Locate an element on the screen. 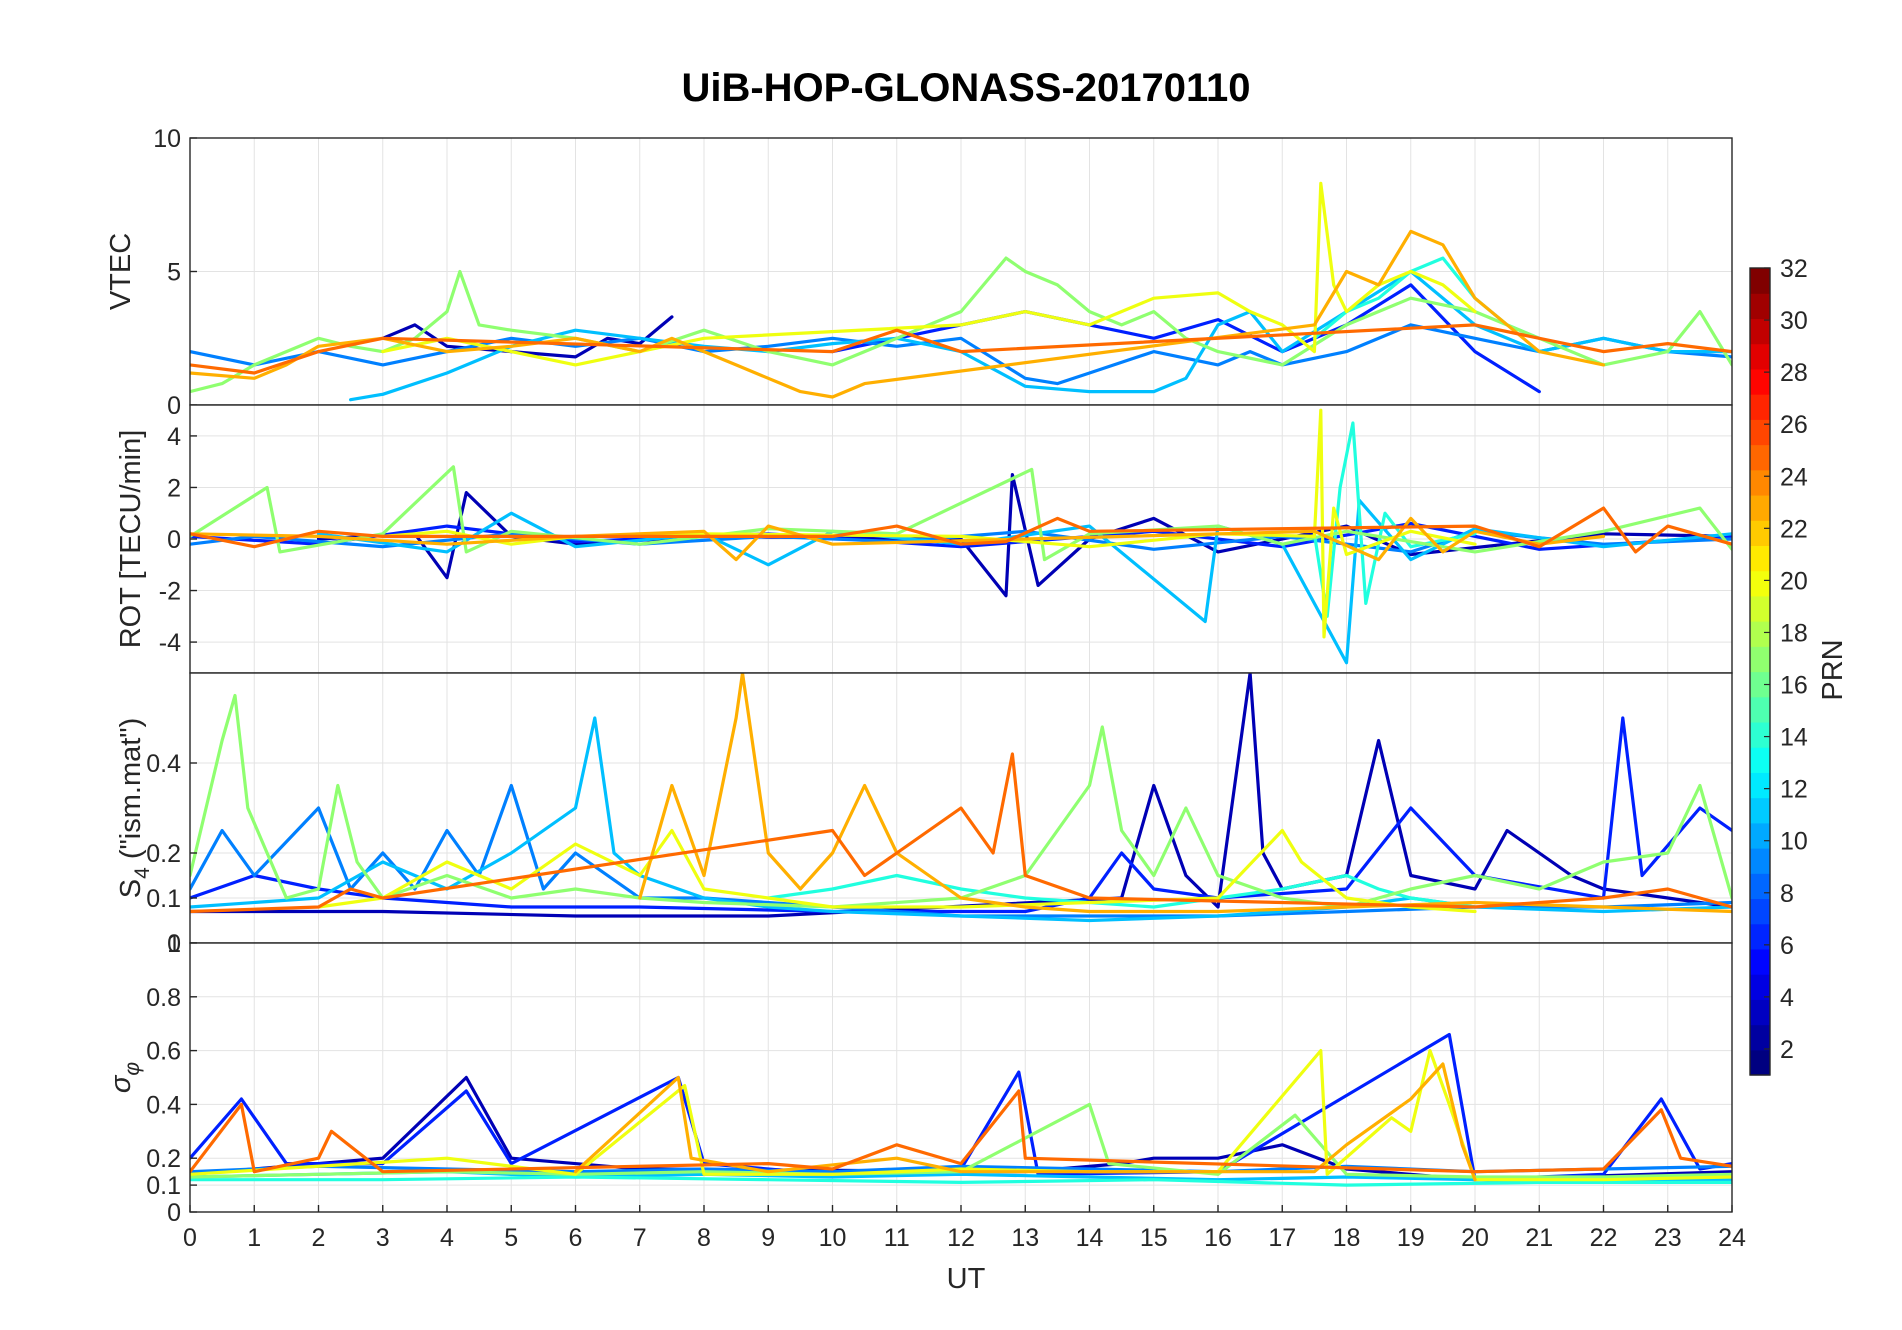 Image resolution: width=1902 pixels, height=1330 pixels. x-axis-label: UT is located at coordinates (966, 1279).